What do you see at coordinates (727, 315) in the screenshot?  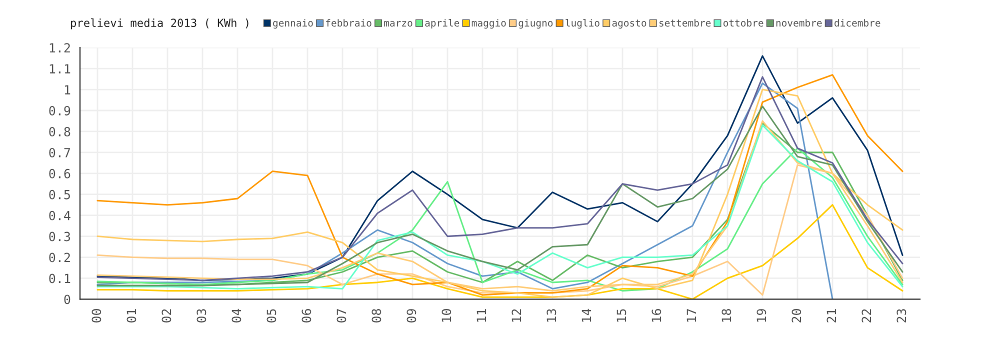 I see `x-tick-label: 18` at bounding box center [727, 315].